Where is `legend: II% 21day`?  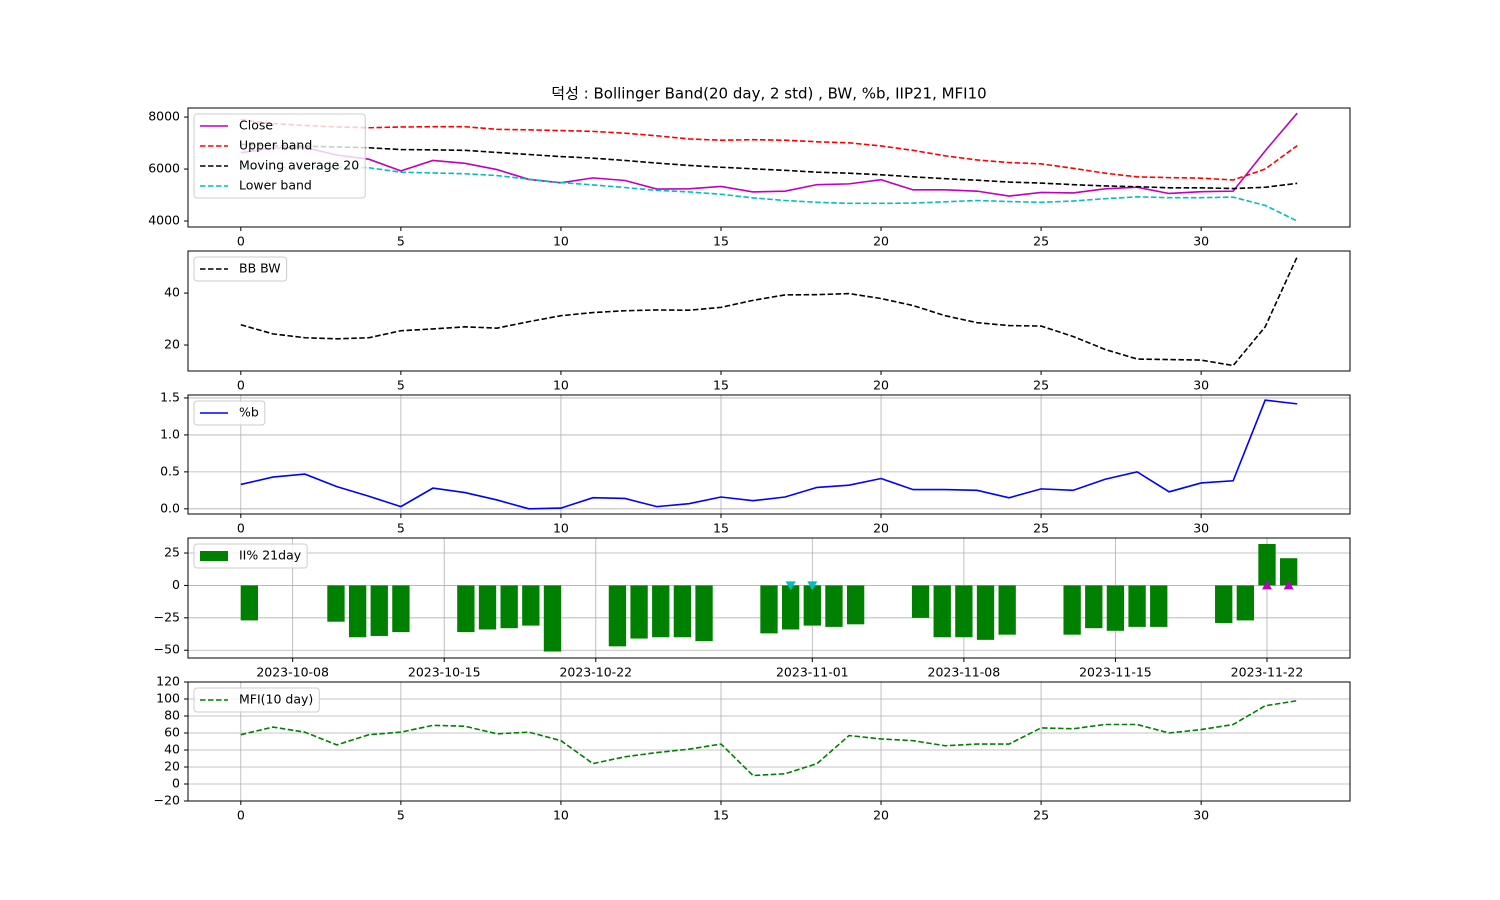
legend: II% 21day is located at coordinates (250, 556).